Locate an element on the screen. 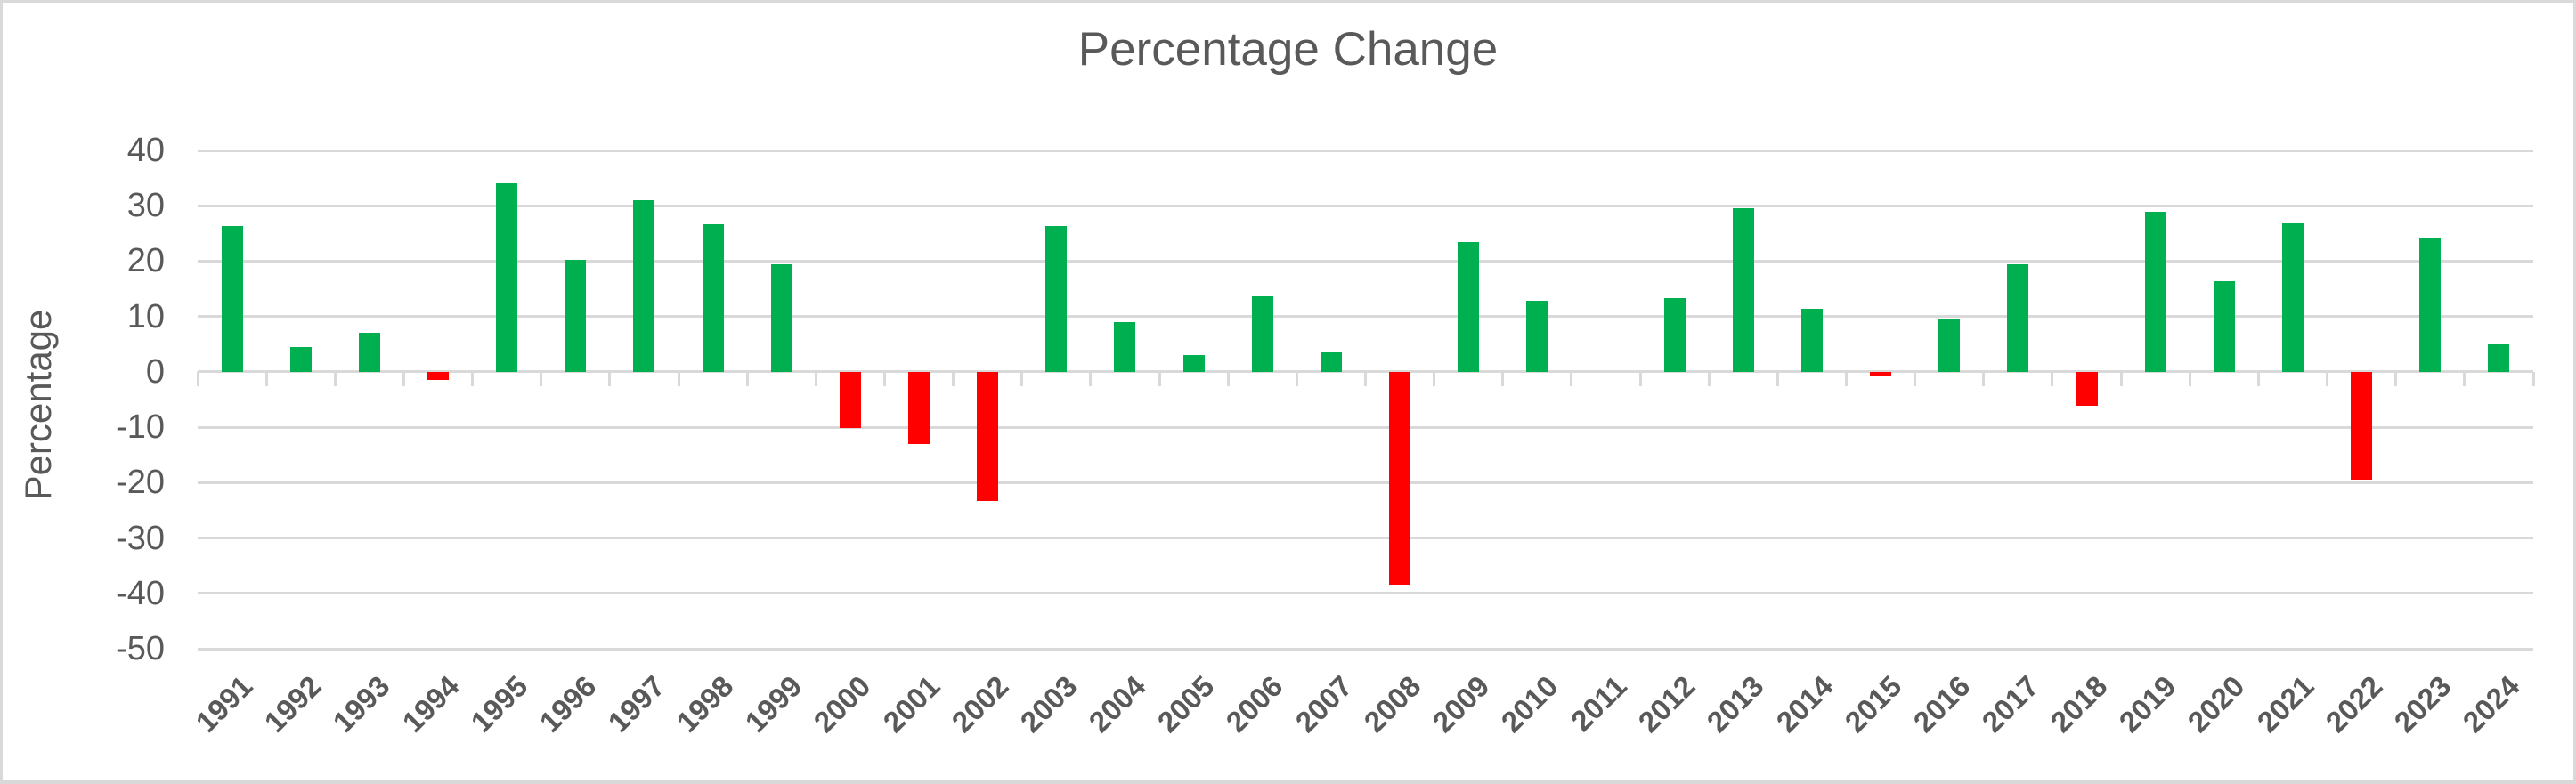  y-axis-tick-label: -10 is located at coordinates (140, 427).